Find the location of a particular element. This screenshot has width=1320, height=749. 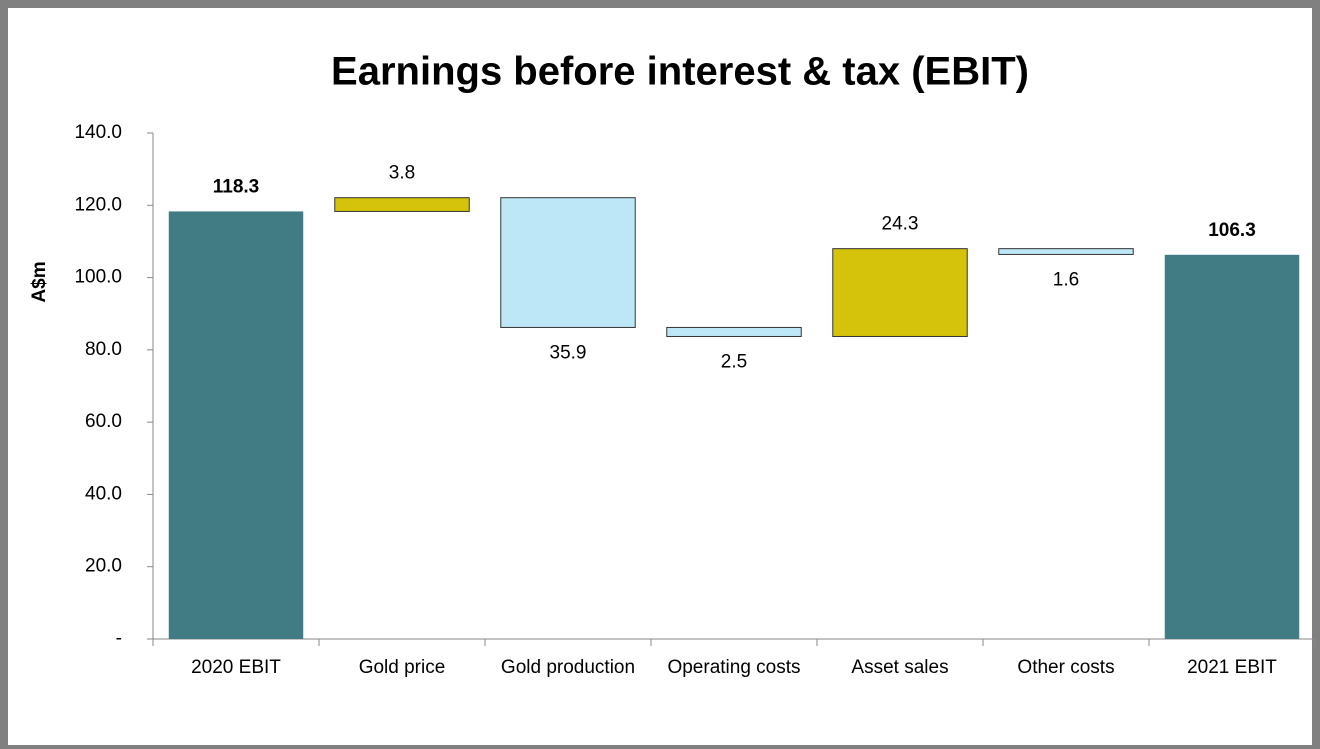

x-tick-label: Operating costs is located at coordinates (733, 667).